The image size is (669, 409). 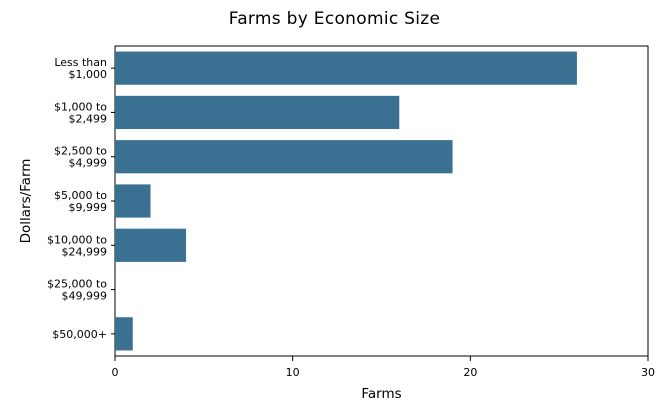 I want to click on y-axis-title: Dollars/Farm, so click(x=26, y=201).